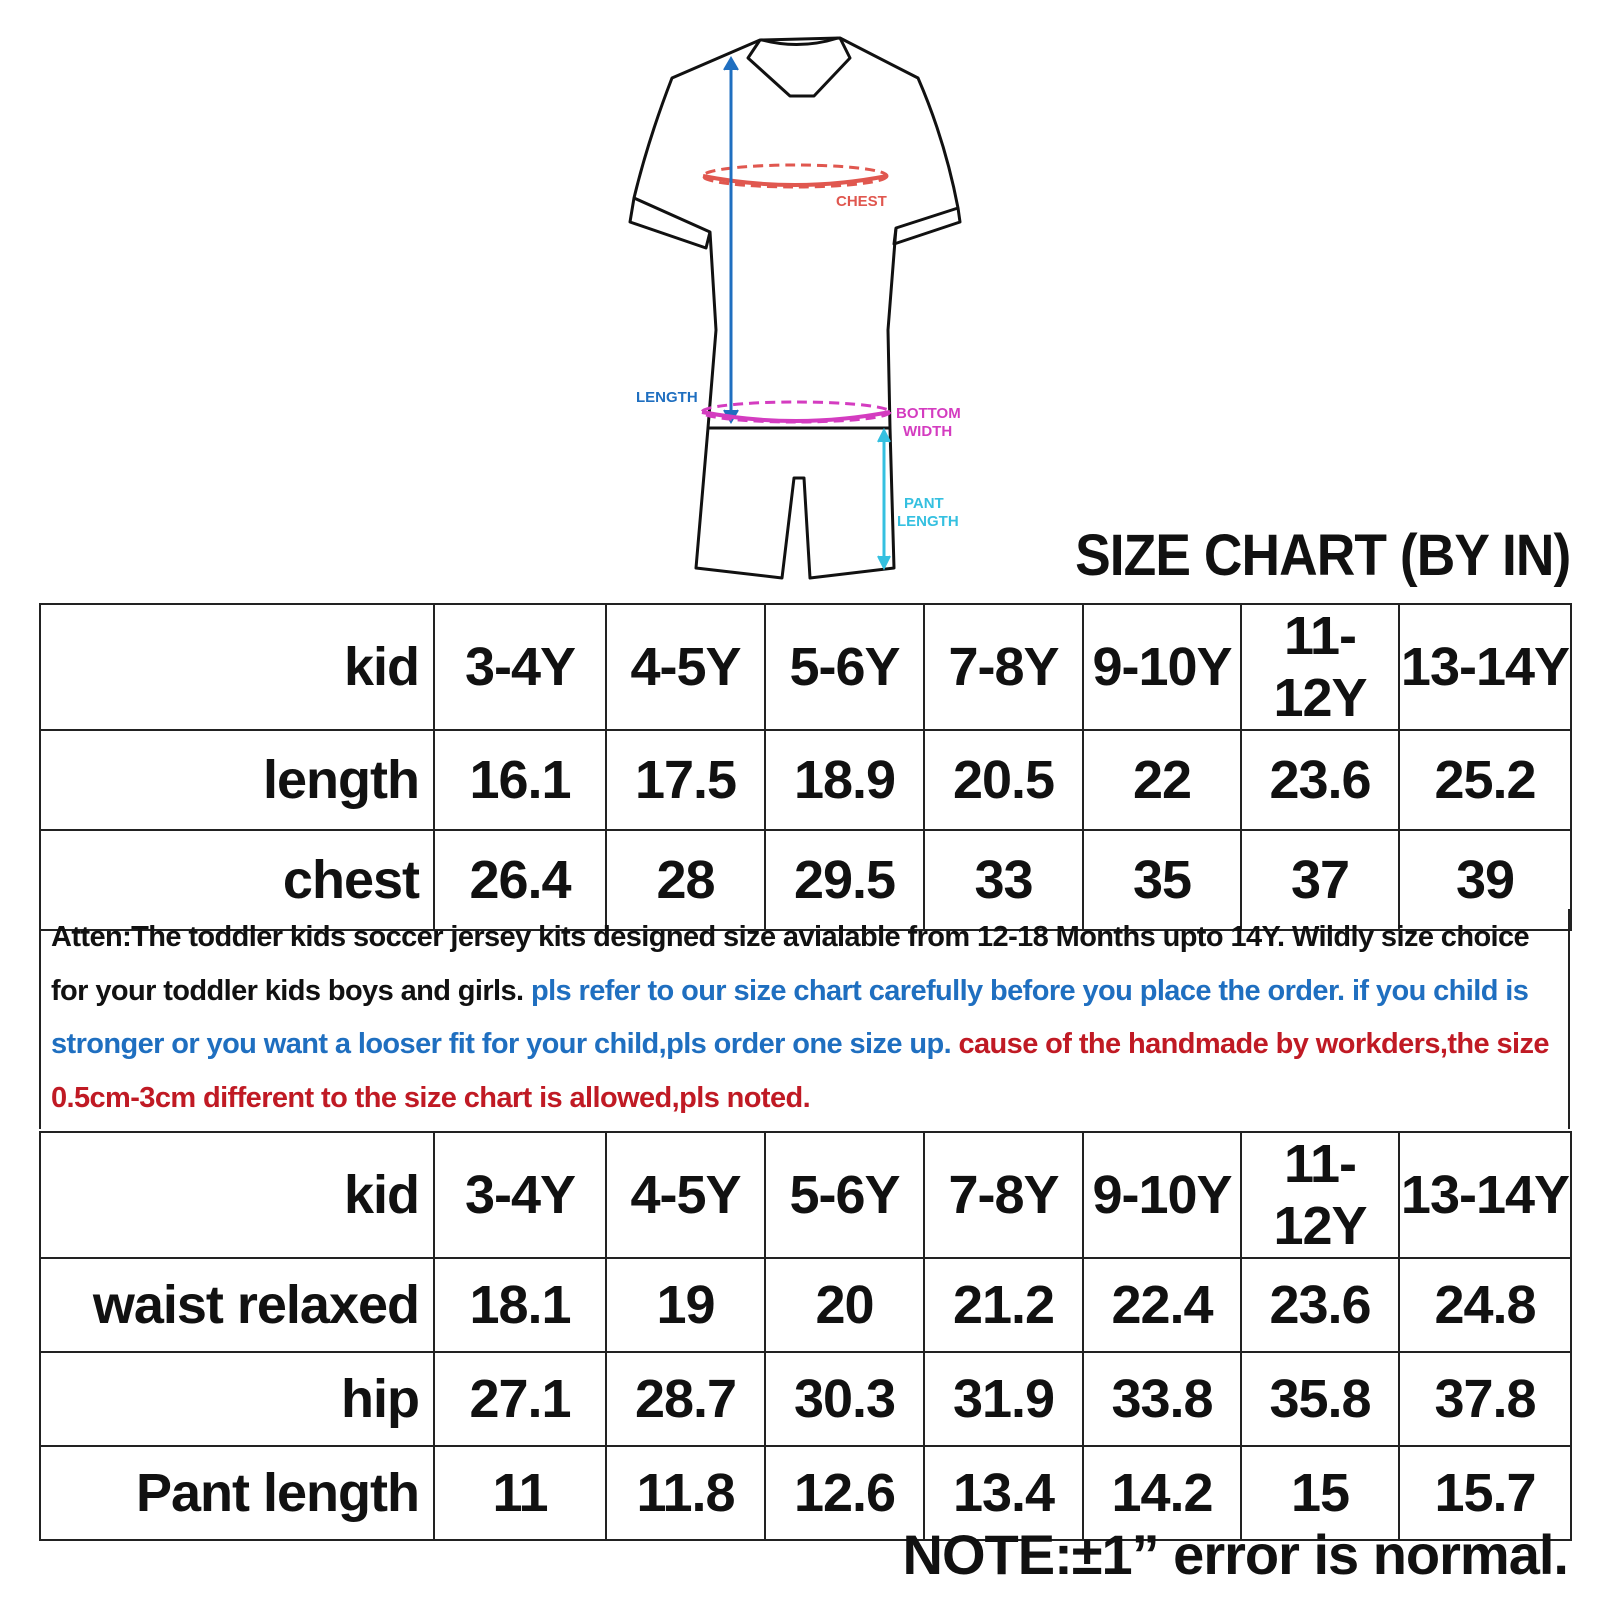  Describe the element at coordinates (685, 880) in the screenshot. I see `table-cell: 28` at that location.